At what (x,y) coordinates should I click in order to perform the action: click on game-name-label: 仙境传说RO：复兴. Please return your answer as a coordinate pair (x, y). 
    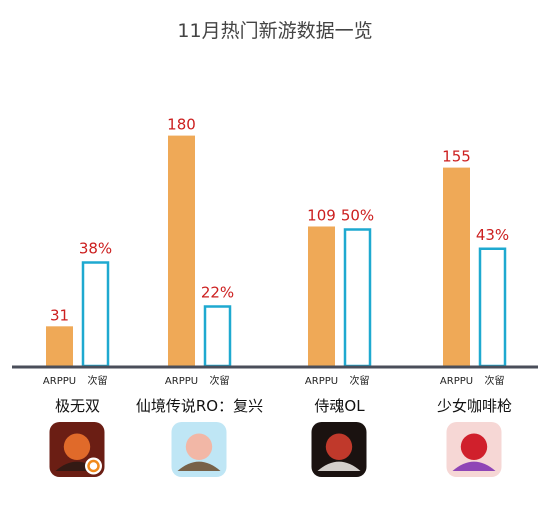
    Looking at the image, I should click on (199, 406).